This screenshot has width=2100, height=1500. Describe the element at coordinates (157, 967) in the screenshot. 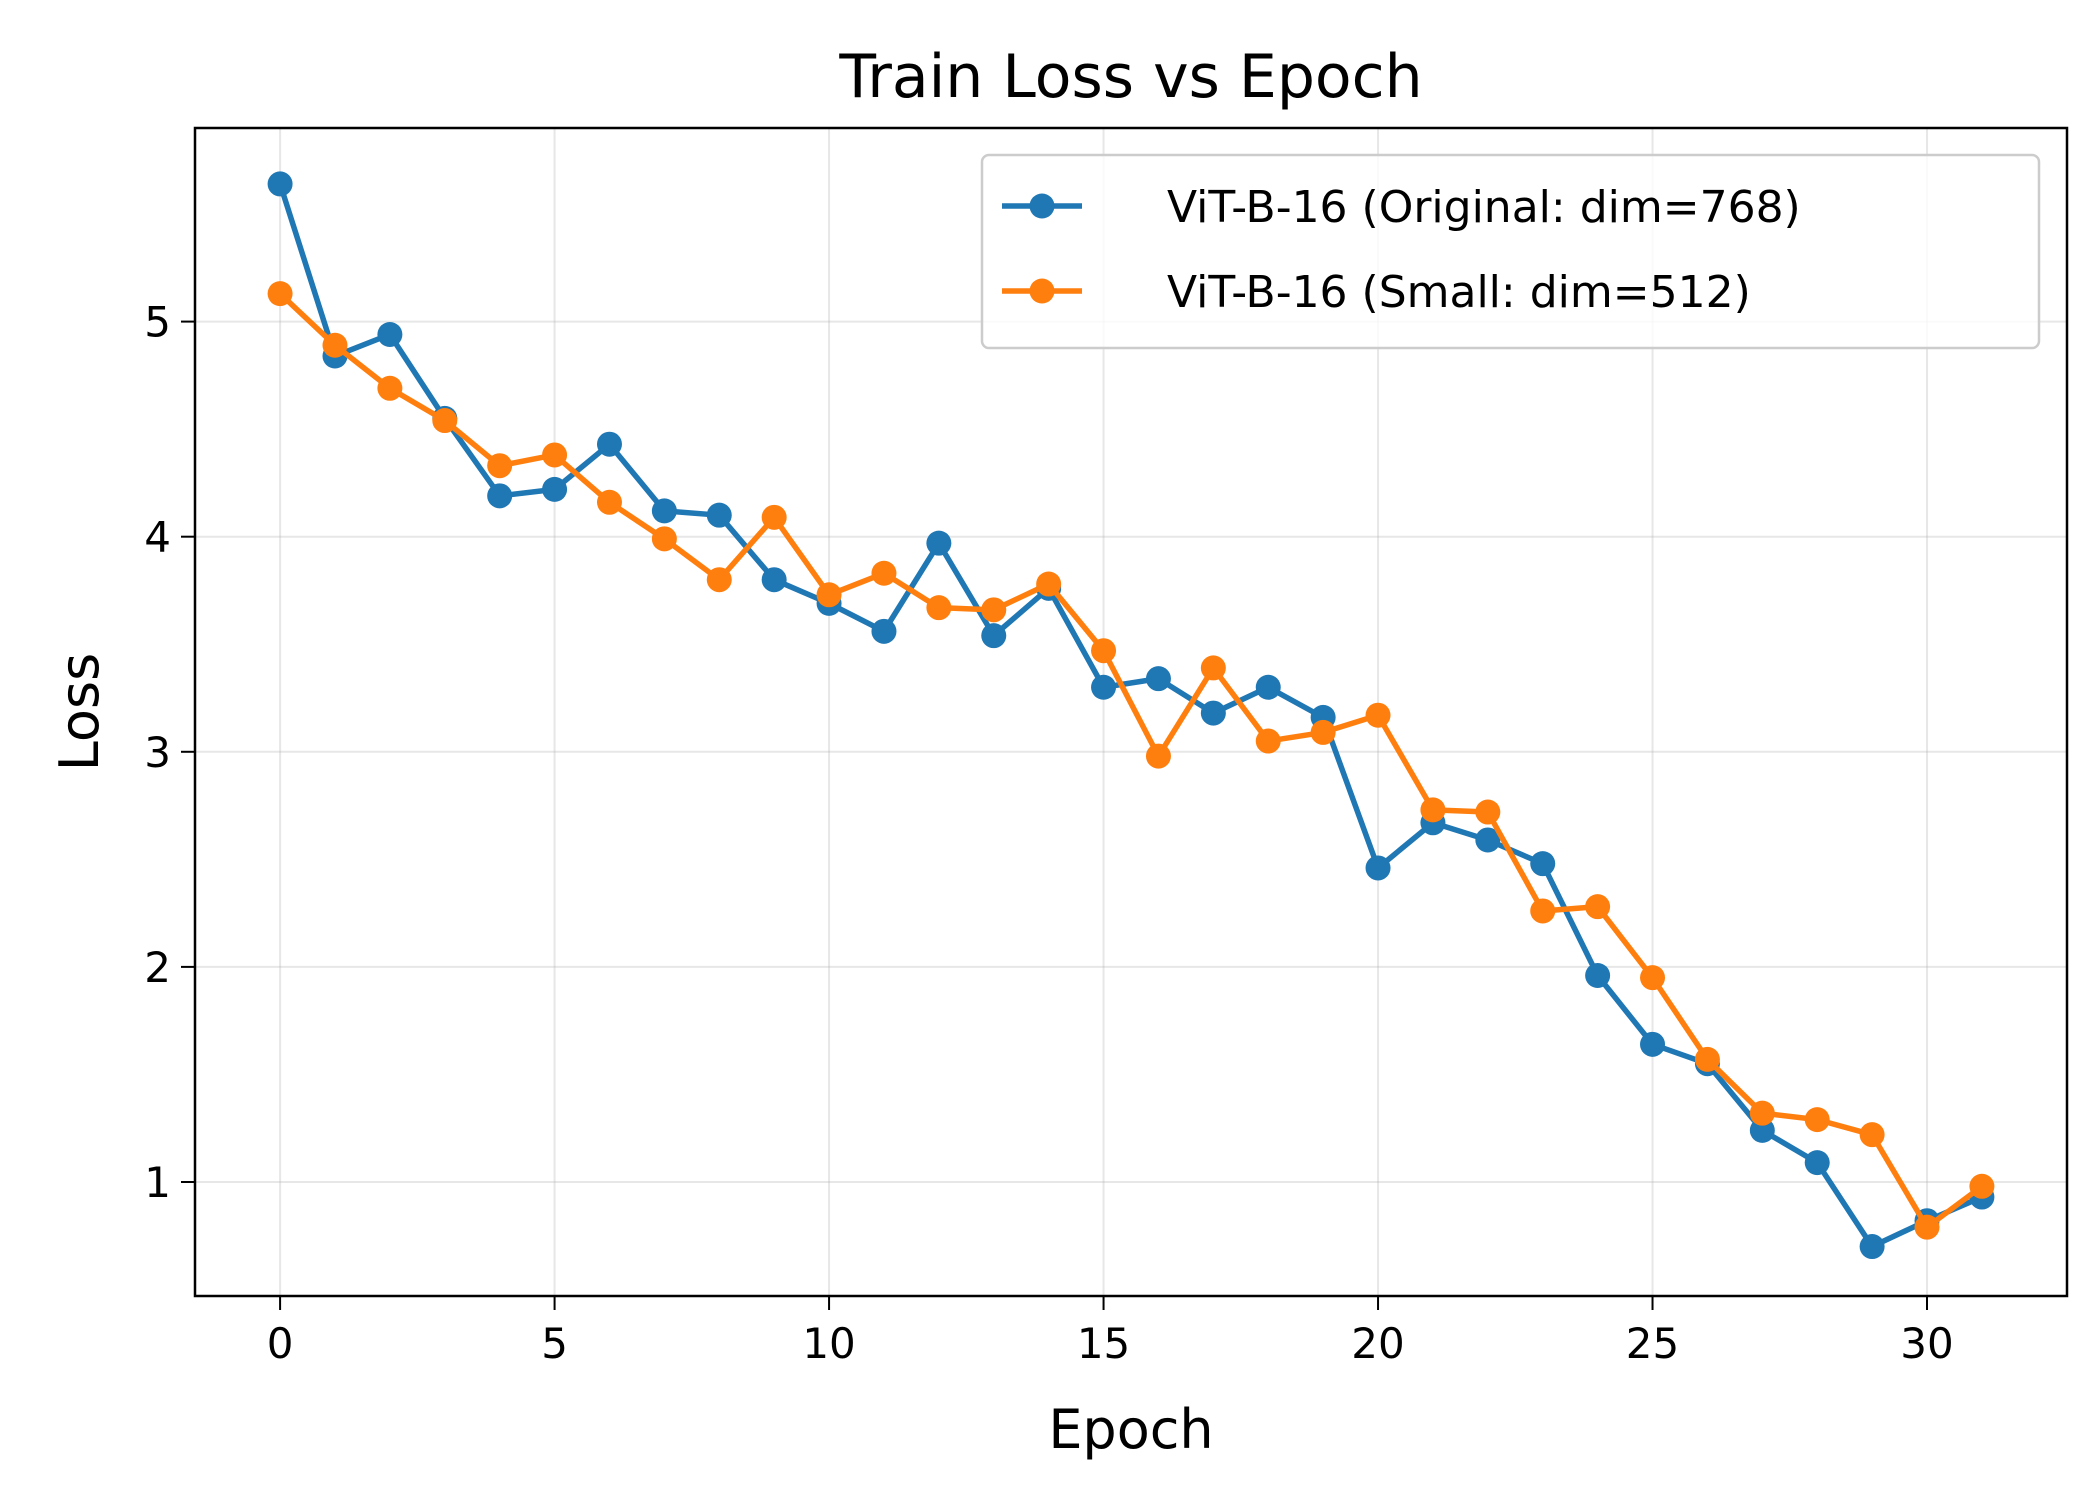

I see `y-tick-label: 2` at that location.